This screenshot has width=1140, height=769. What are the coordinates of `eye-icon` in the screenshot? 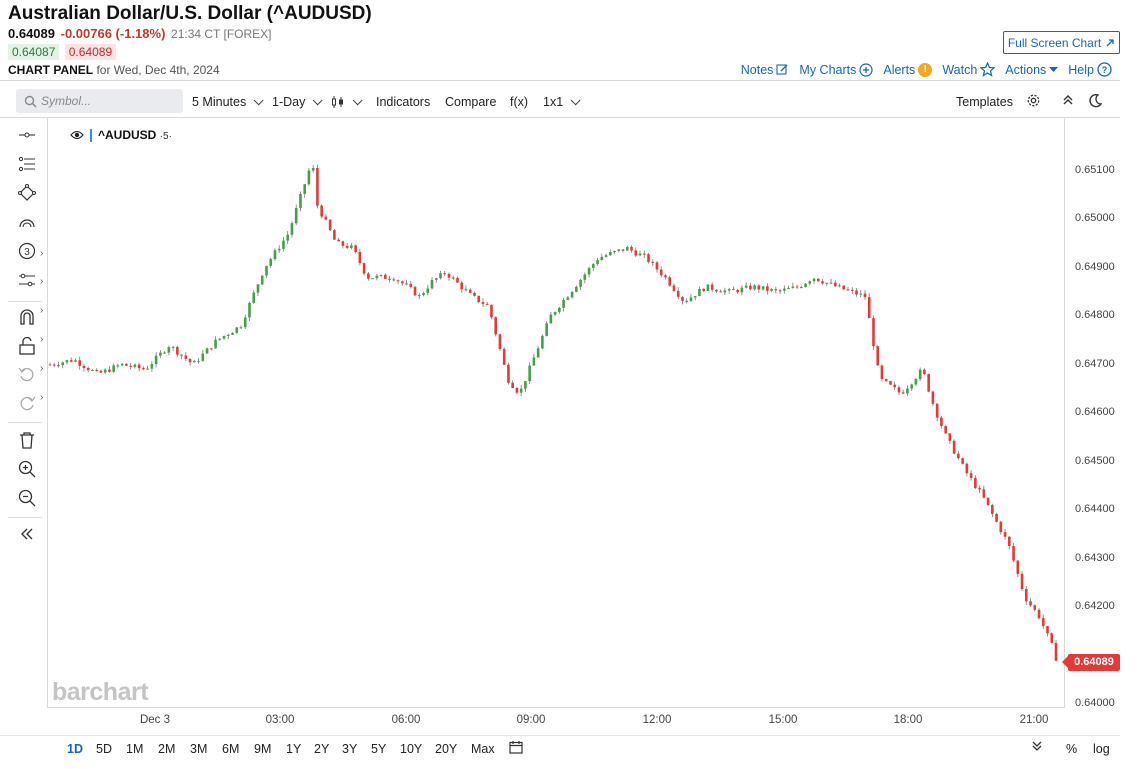 It's located at (77, 135).